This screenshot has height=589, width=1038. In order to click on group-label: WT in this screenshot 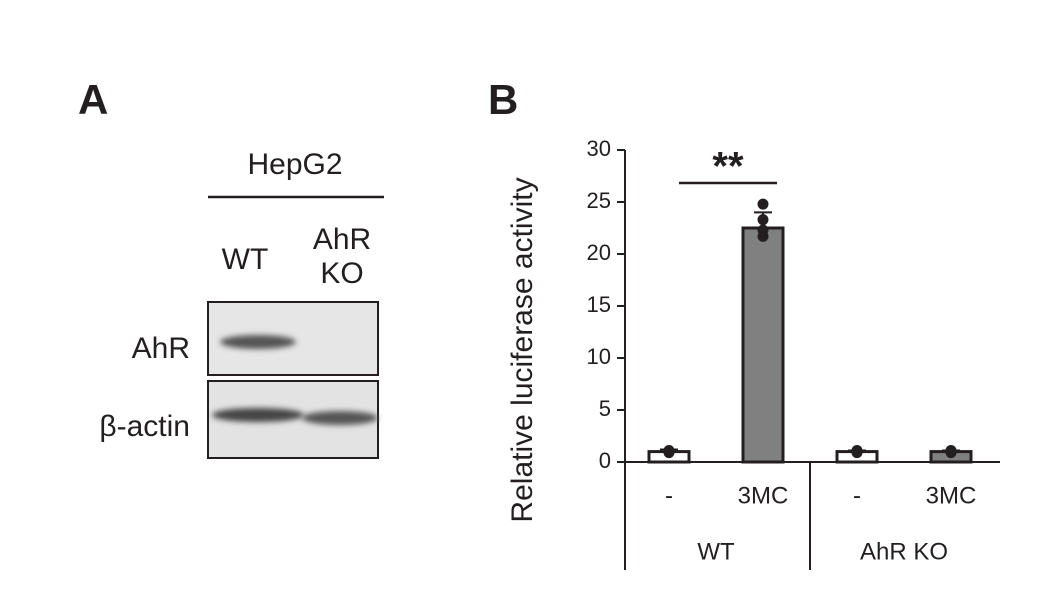, I will do `click(716, 551)`.